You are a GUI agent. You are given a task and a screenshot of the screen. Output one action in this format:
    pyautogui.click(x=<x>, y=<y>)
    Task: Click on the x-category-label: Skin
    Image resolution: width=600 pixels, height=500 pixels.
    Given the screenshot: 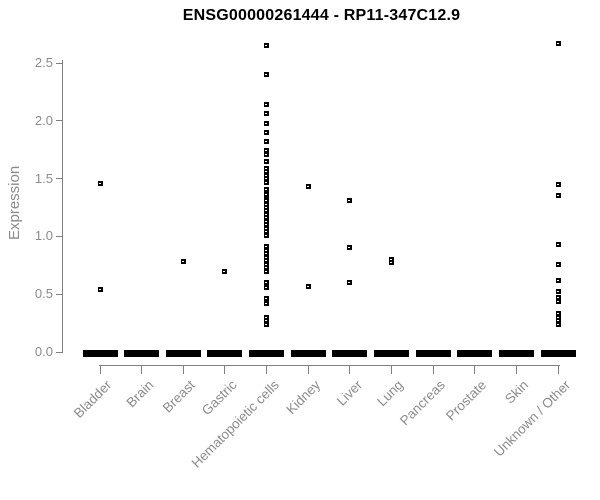 What is the action you would take?
    pyautogui.click(x=517, y=392)
    